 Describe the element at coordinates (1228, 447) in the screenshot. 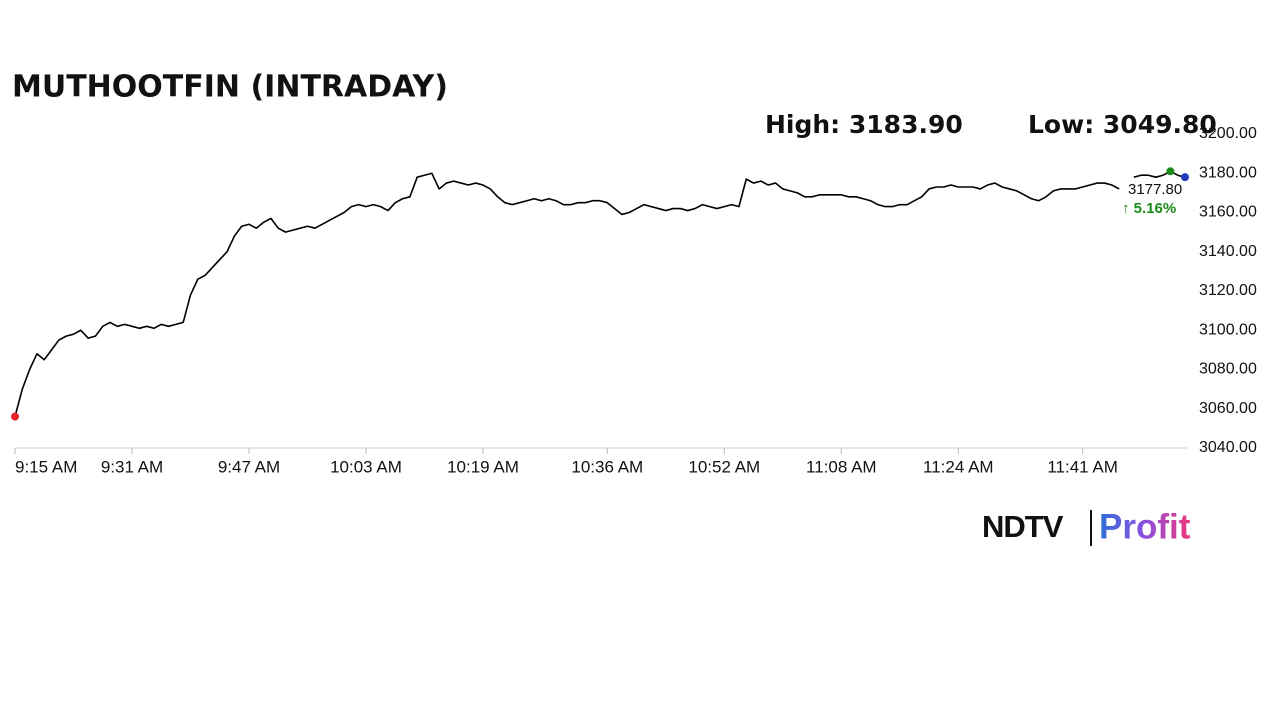

I see `y-tick-label: 3040.00` at that location.